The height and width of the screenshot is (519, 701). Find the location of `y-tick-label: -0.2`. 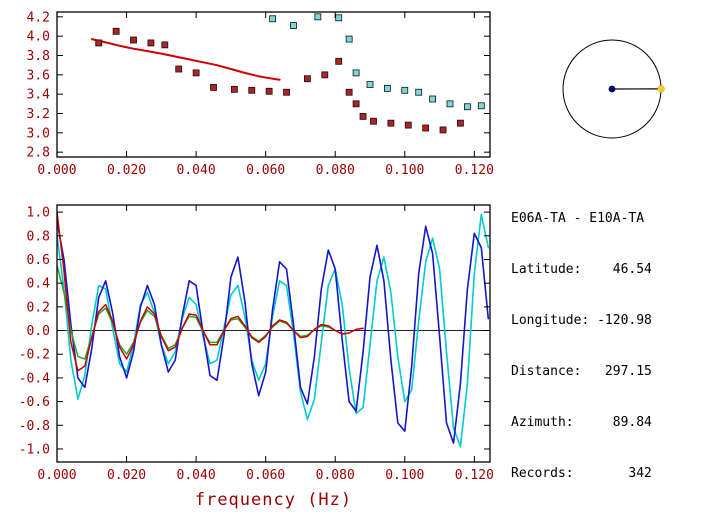

y-tick-label: -0.2 is located at coordinates (34, 355).